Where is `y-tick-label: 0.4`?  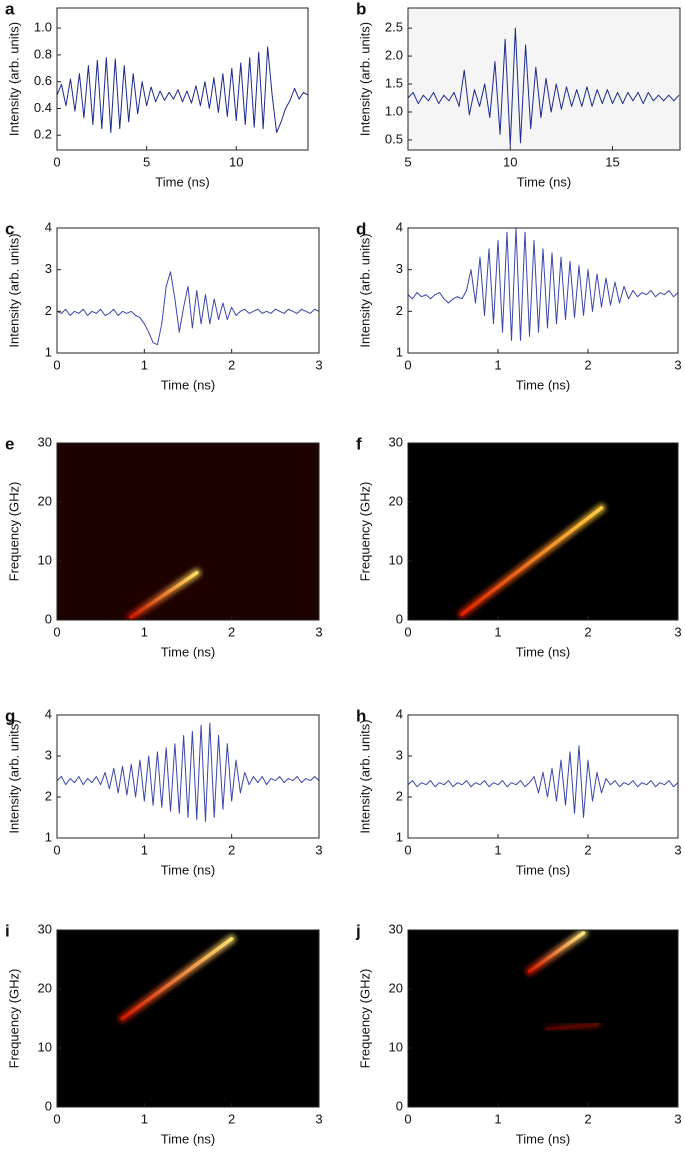 y-tick-label: 0.4 is located at coordinates (43, 107).